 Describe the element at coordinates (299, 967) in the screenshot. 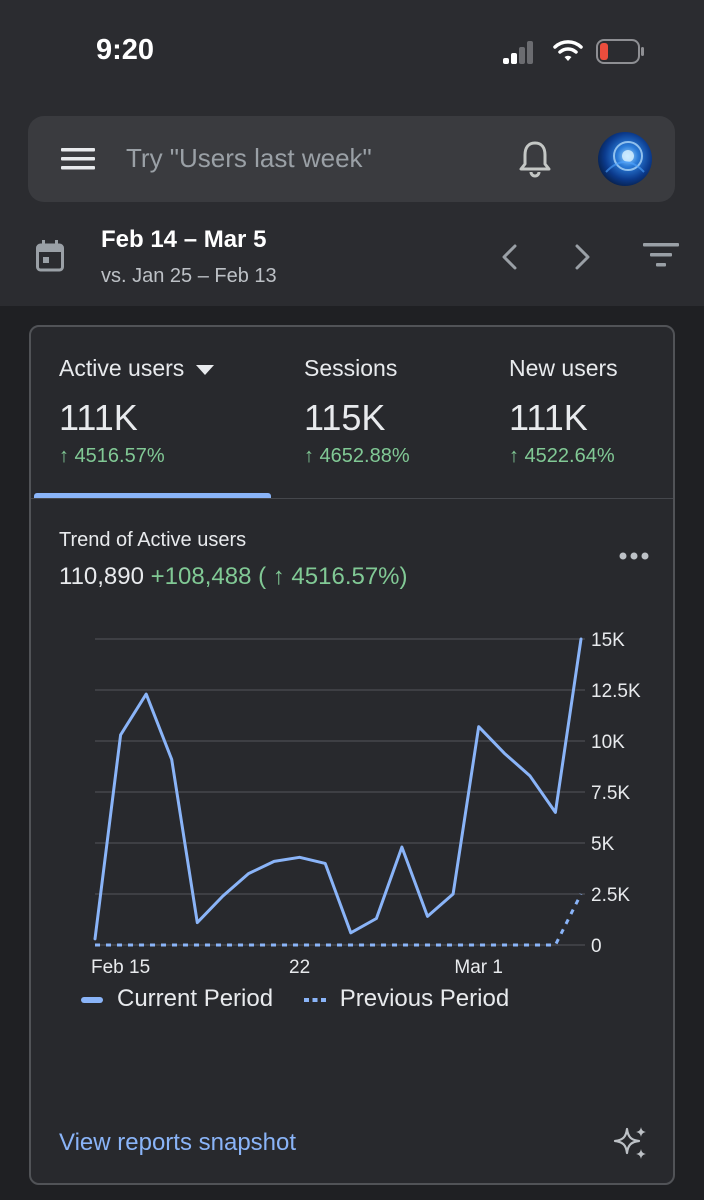

I see `x-tick-label: 22` at that location.